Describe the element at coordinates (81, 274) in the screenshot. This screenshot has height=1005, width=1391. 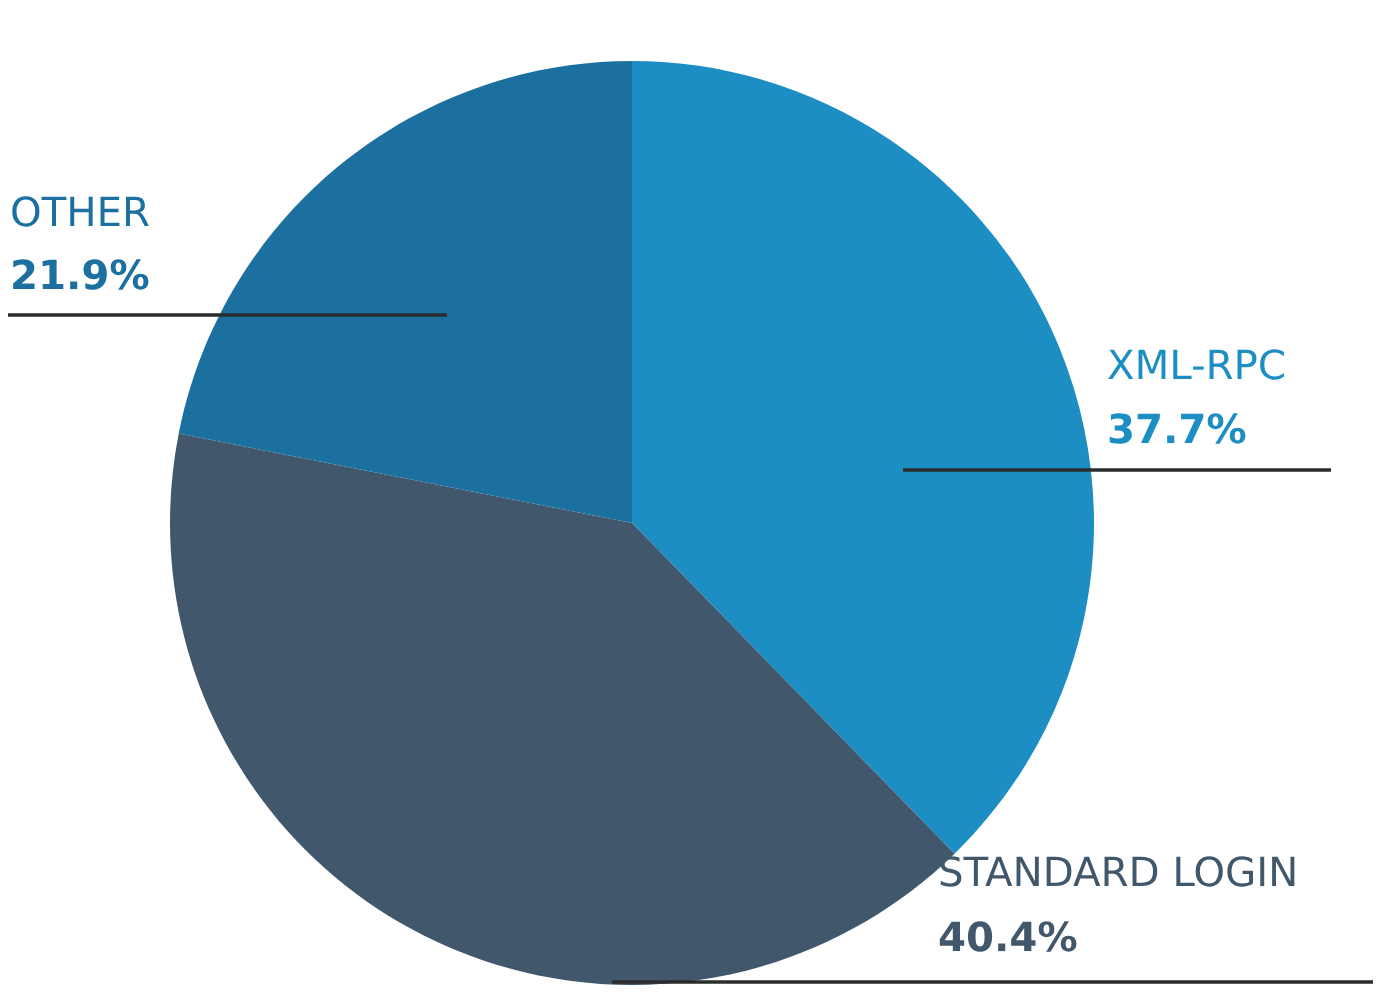
I see `data-label: 21.9%` at that location.